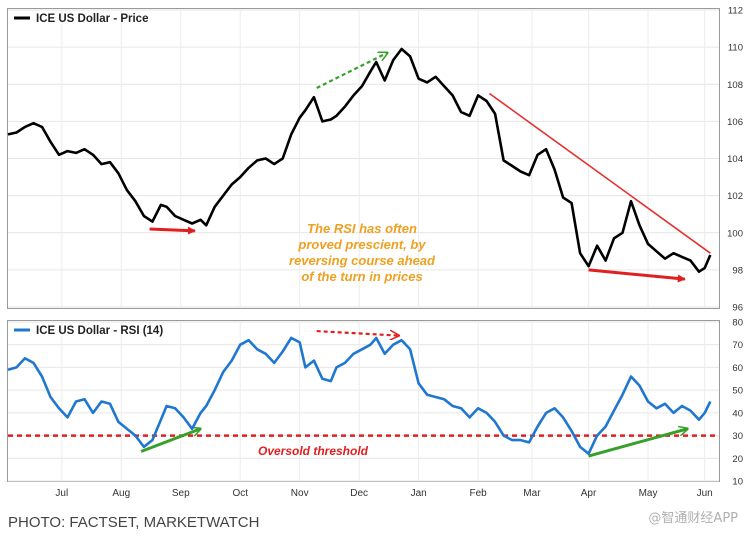  What do you see at coordinates (362, 228) in the screenshot?
I see `rsi-annotation-line: The RSI has often` at bounding box center [362, 228].